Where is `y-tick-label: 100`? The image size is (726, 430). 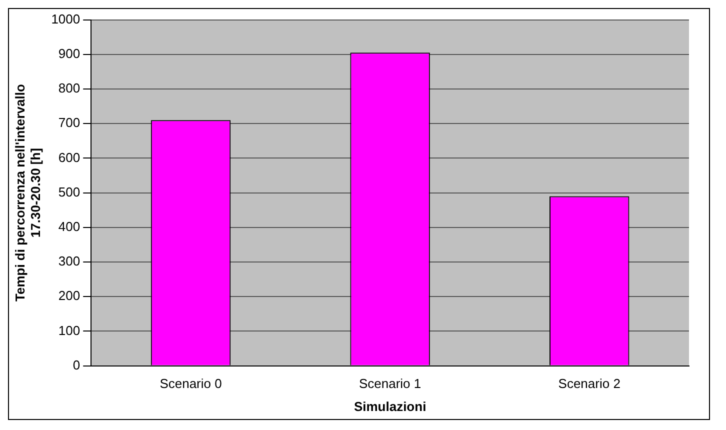 y-tick-label: 100 is located at coordinates (69, 330).